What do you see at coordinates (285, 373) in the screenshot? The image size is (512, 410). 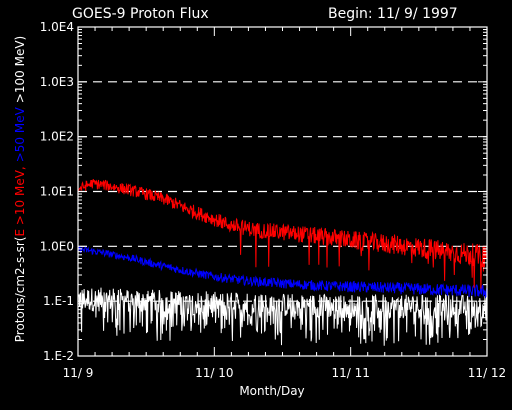 I see `x-tick-labels: 11/ 9 11/ 10 11/ 11 11/ 12` at bounding box center [285, 373].